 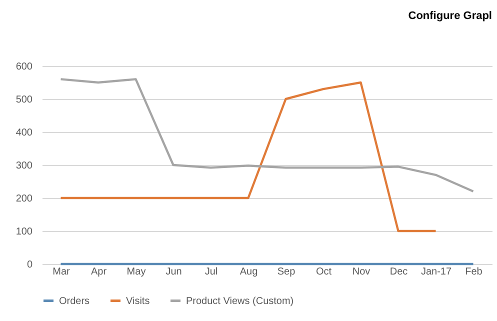 What do you see at coordinates (138, 301) in the screenshot?
I see `legend-label: Visits` at bounding box center [138, 301].